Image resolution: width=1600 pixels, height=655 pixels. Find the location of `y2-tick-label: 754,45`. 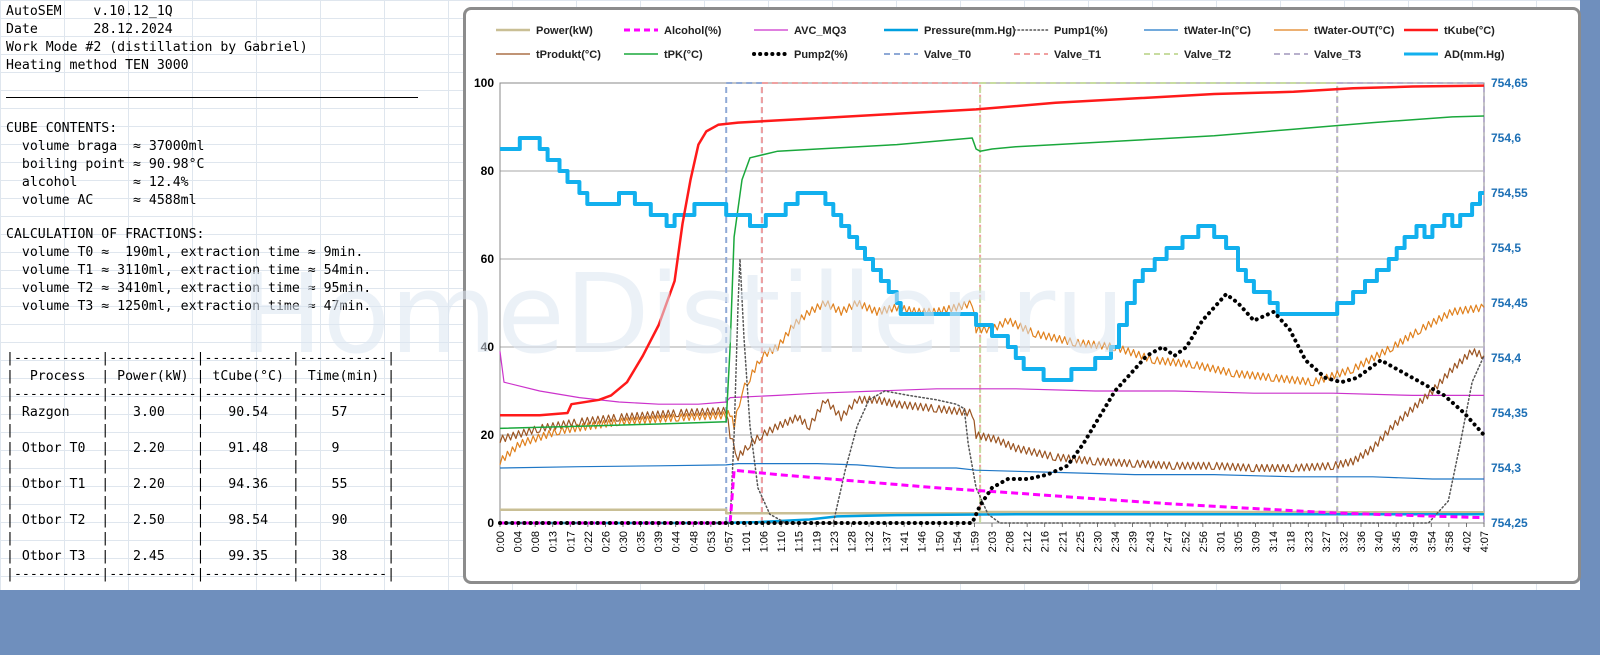

y2-tick-label: 754,45 is located at coordinates (1509, 303).